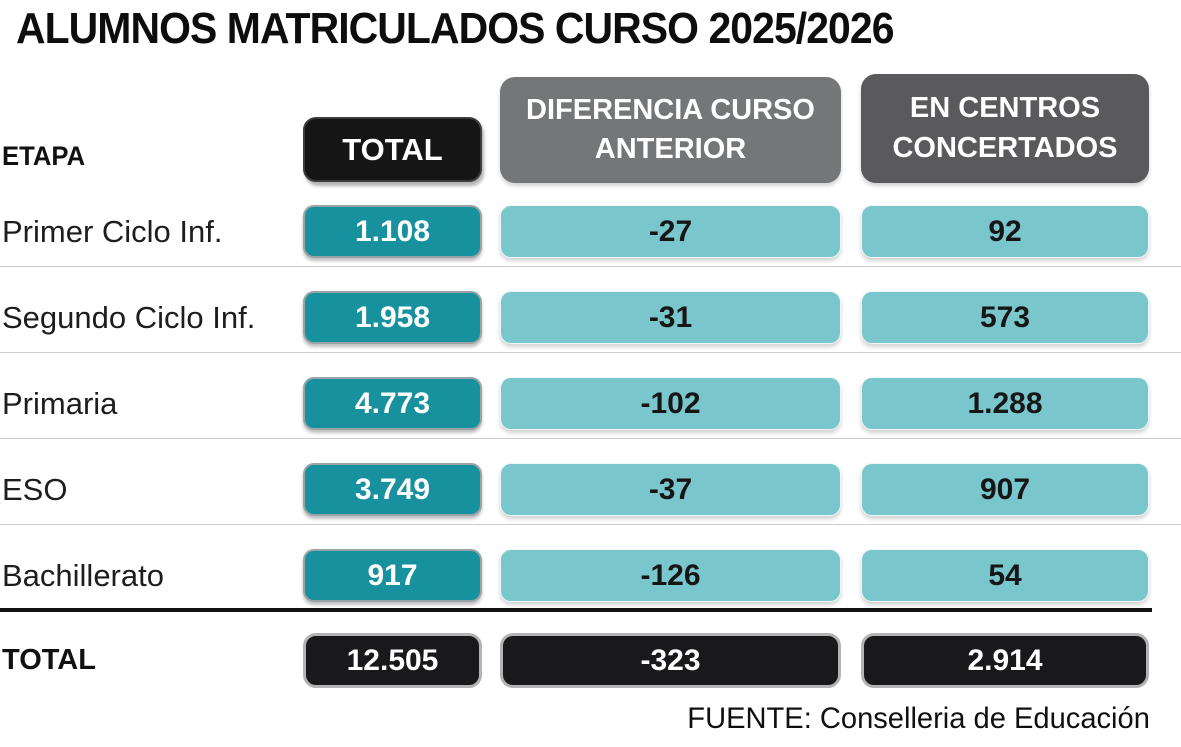 This screenshot has height=747, width=1181. I want to click on table-row: Segundo Ciclo Inf. 1.958 -31 573, so click(590, 317).